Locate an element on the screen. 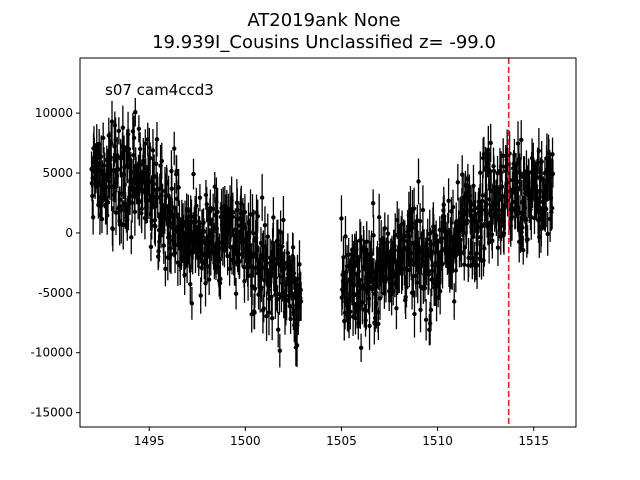 This screenshot has width=640, height=480. y-tick-label: 5000 is located at coordinates (57, 173).